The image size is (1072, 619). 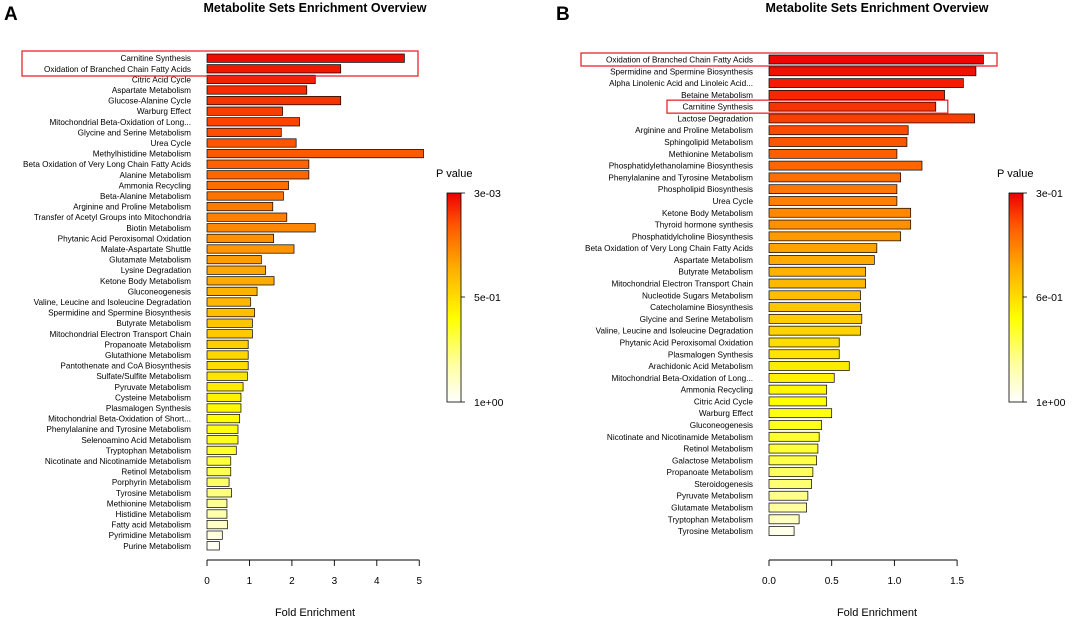 I want to click on panel-a-bar-label: Phytanic Acid Peroxisomal Oxidation, so click(x=125, y=238).